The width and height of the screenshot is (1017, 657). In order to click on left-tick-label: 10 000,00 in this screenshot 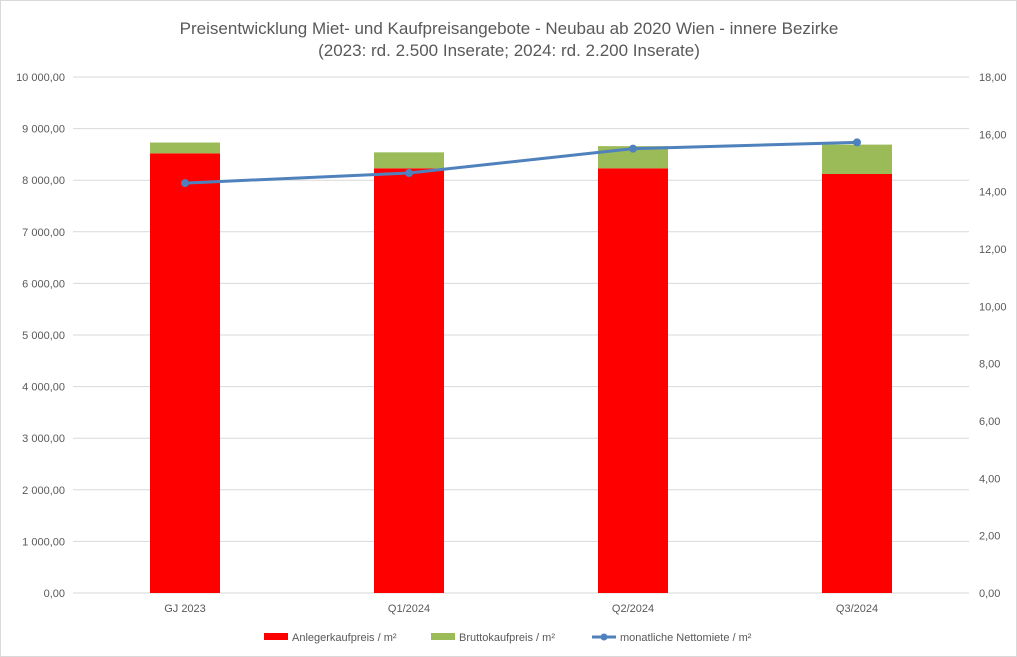, I will do `click(40, 78)`.